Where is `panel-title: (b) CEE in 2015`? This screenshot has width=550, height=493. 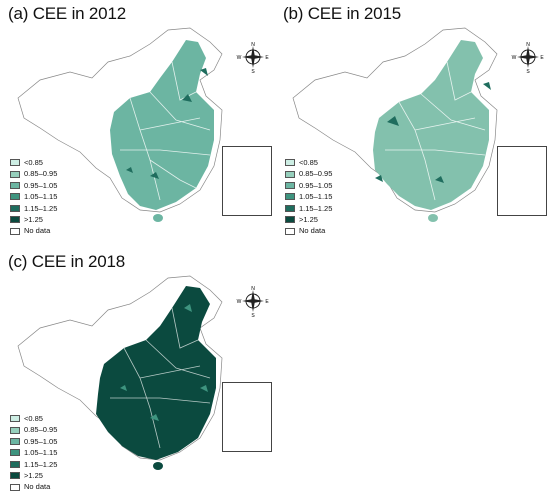 panel-title: (b) CEE in 2015 is located at coordinates (342, 13).